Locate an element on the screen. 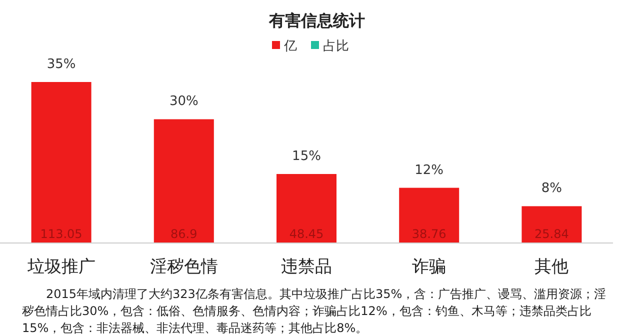 This screenshot has width=635, height=336. annotation: 8% is located at coordinates (551, 188).